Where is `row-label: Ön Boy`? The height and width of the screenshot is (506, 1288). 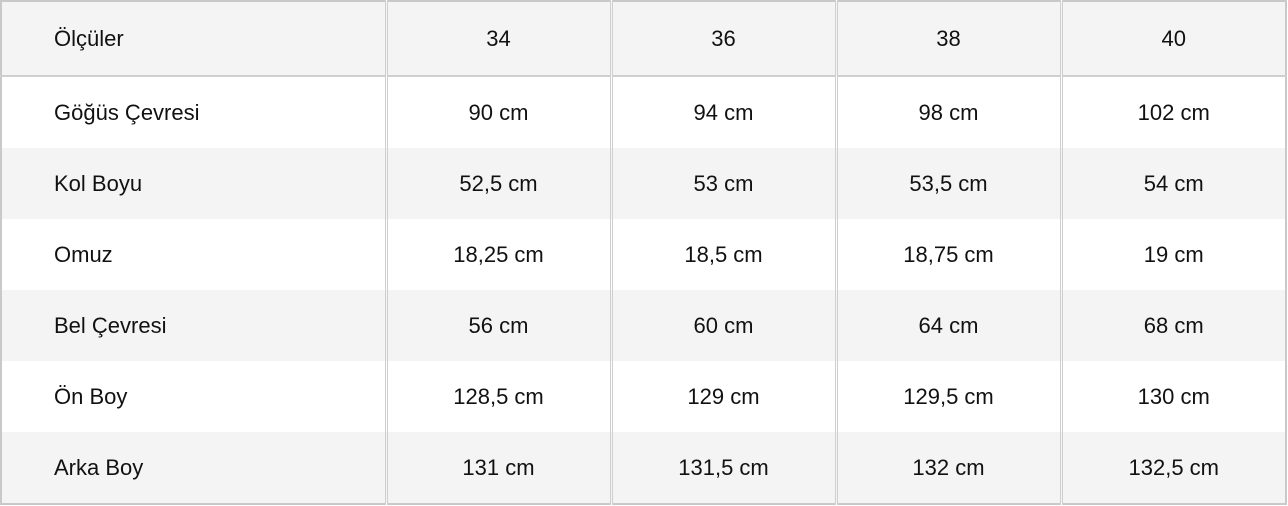
row-label: Ön Boy is located at coordinates (91, 396).